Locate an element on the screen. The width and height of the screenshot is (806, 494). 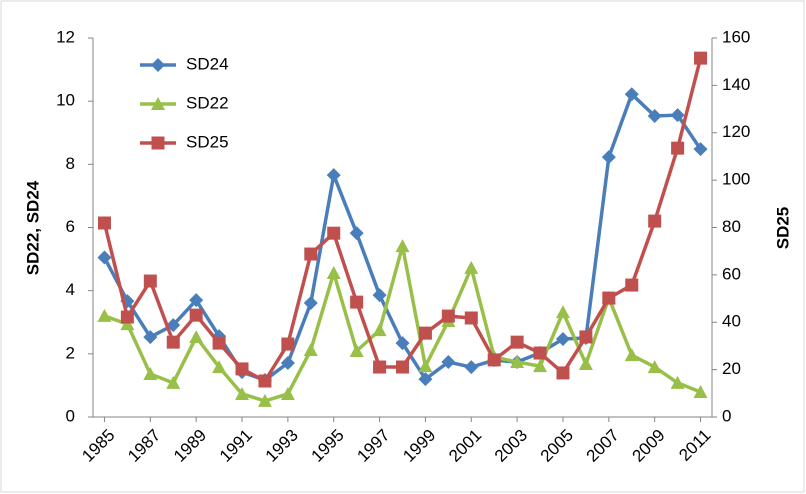
y-tick-label: 0 is located at coordinates (70, 415).